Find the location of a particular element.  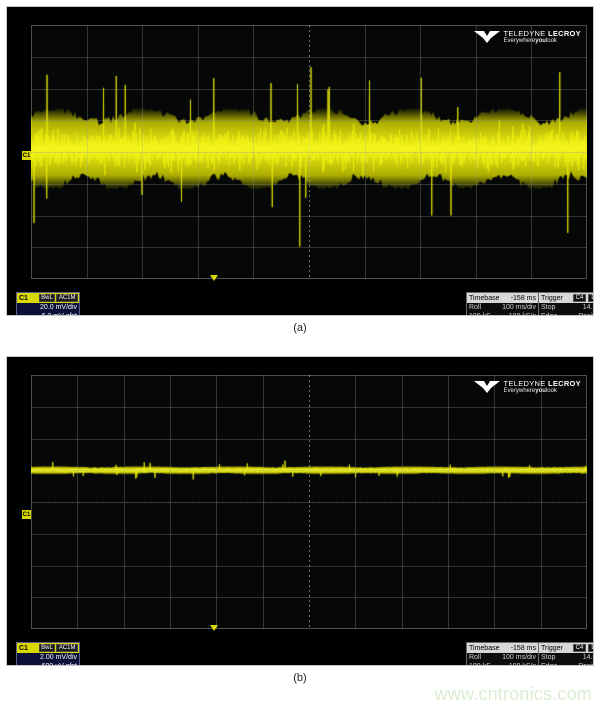

teledyne-lecroy-logo-b: TELEDYNE LECROY Everywhereyoulook is located at coordinates (527, 386).